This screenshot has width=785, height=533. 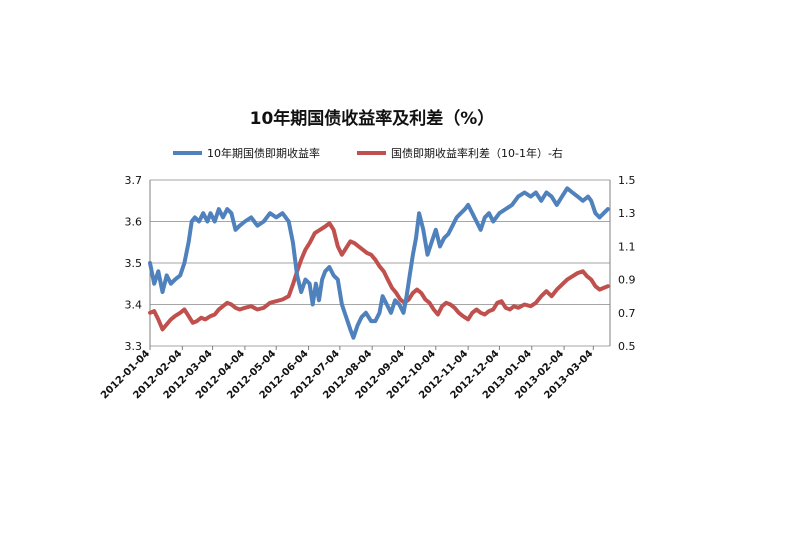 What do you see at coordinates (627, 213) in the screenshot?
I see `right-tick-label: 1.3` at bounding box center [627, 213].